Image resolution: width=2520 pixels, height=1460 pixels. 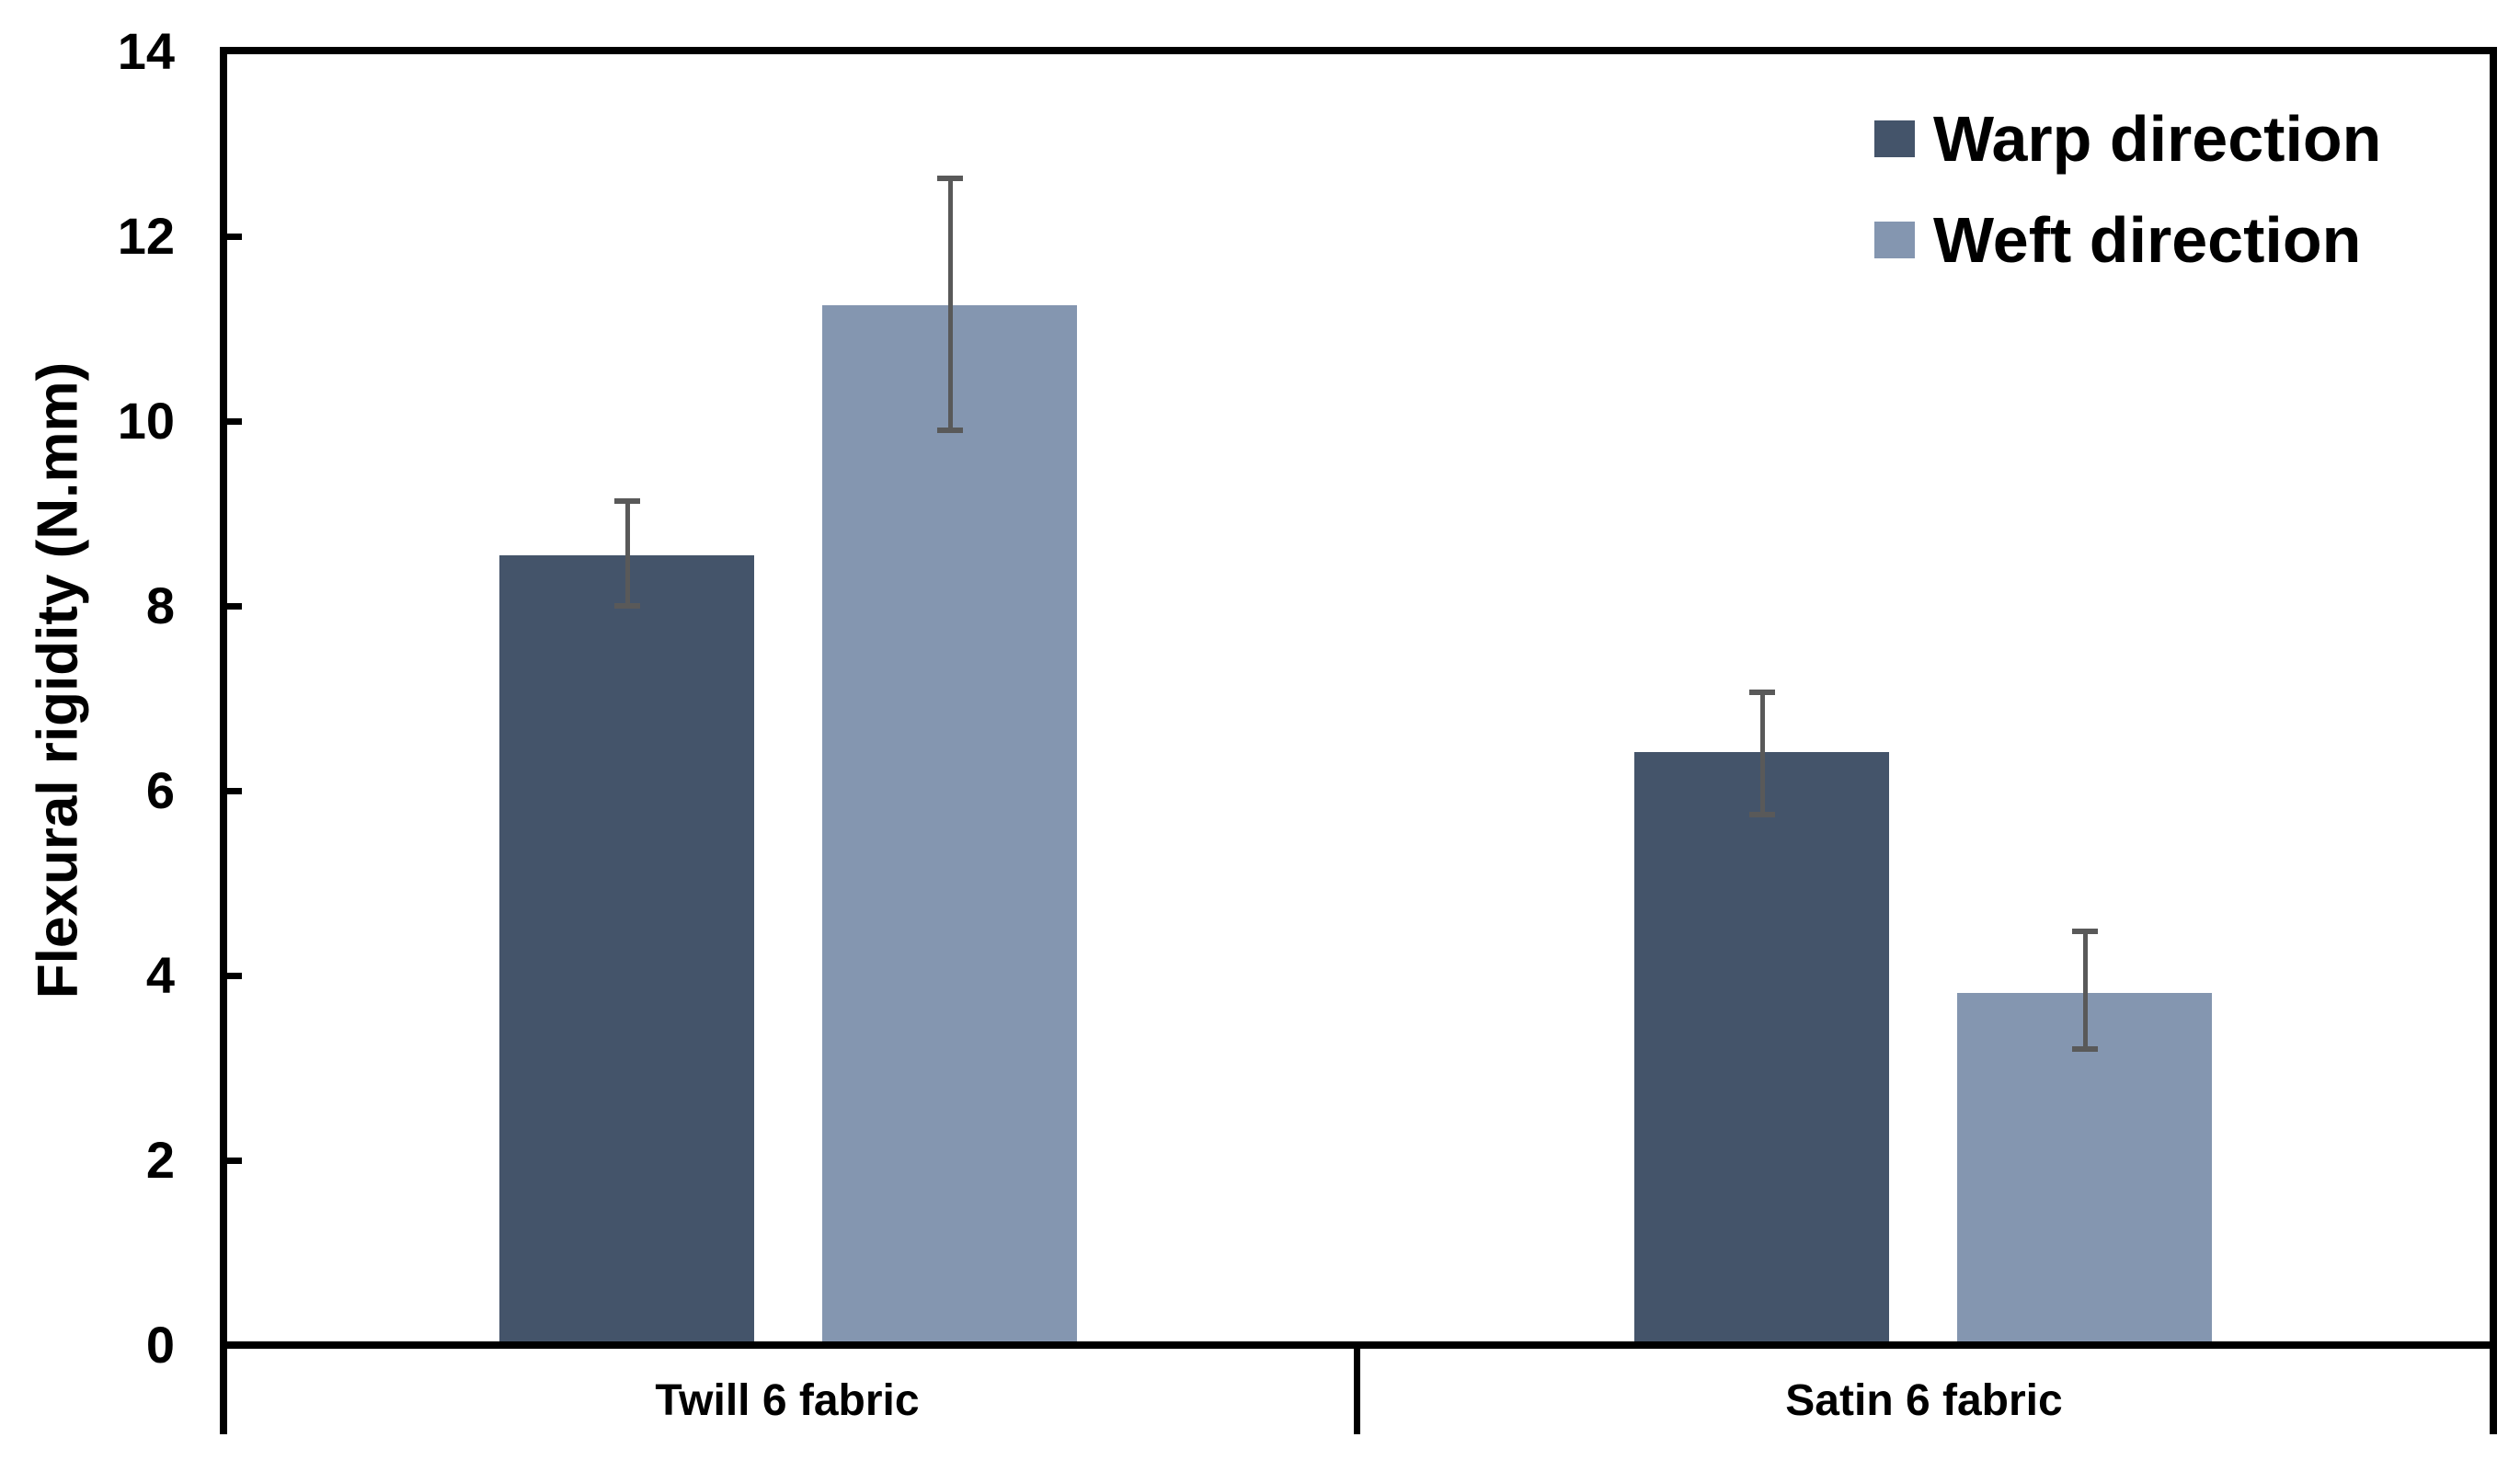 I want to click on y-tick-label-10: 10, so click(x=146, y=421).